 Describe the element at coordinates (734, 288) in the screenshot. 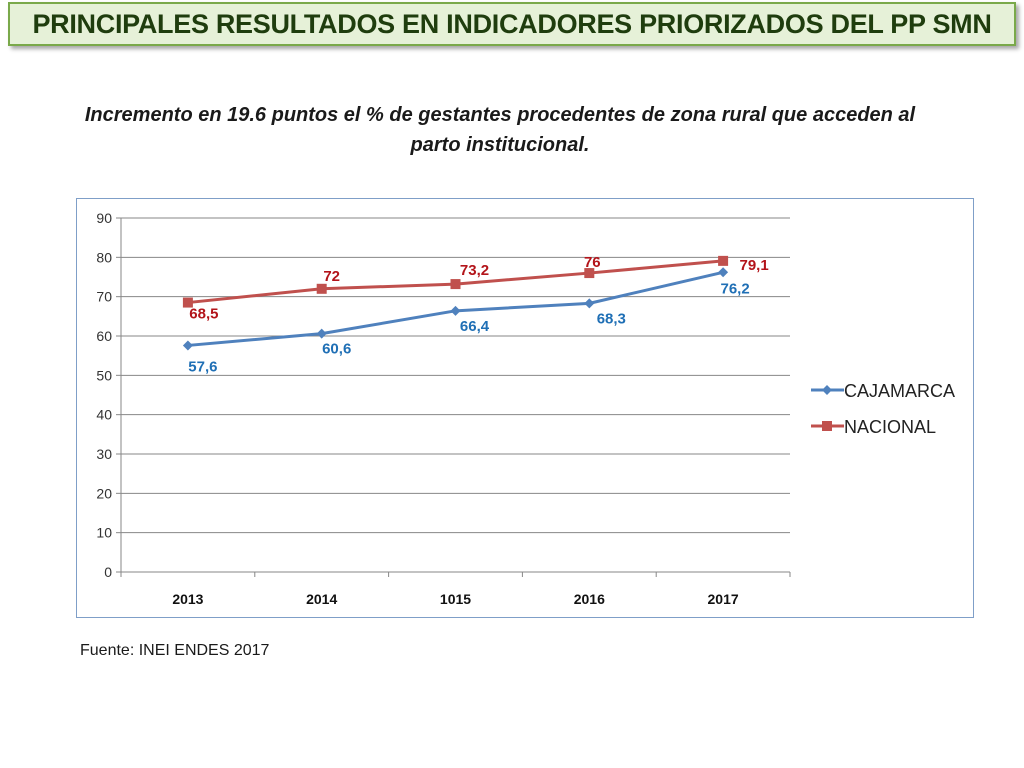

I see `data-label: 76,2` at that location.